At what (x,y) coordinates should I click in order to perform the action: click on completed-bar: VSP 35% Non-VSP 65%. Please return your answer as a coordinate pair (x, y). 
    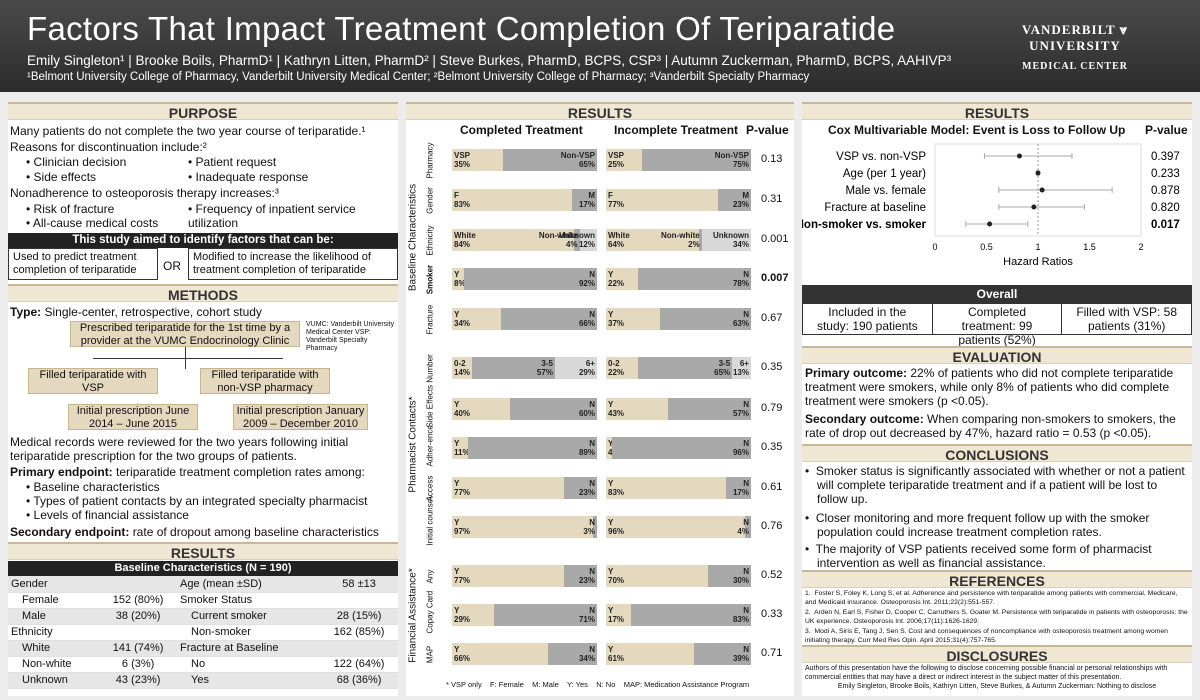
    Looking at the image, I should click on (524, 160).